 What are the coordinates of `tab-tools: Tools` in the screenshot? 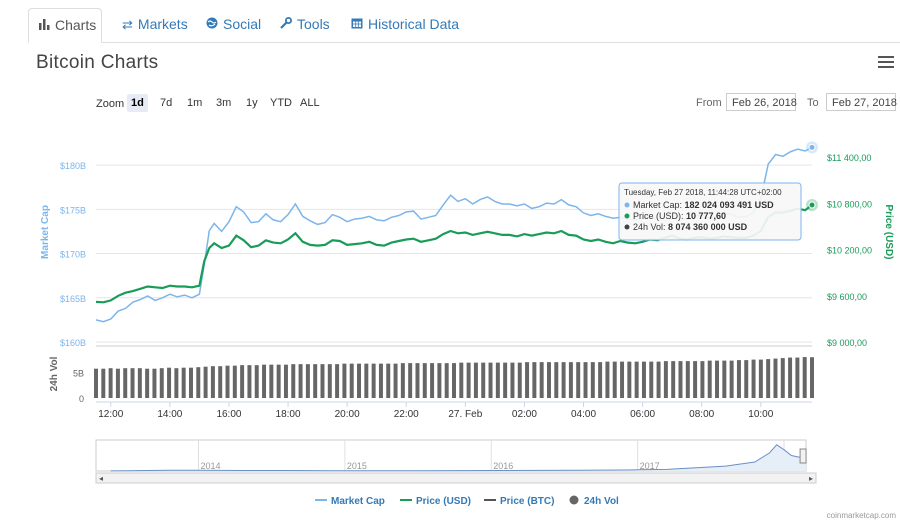 It's located at (305, 24).